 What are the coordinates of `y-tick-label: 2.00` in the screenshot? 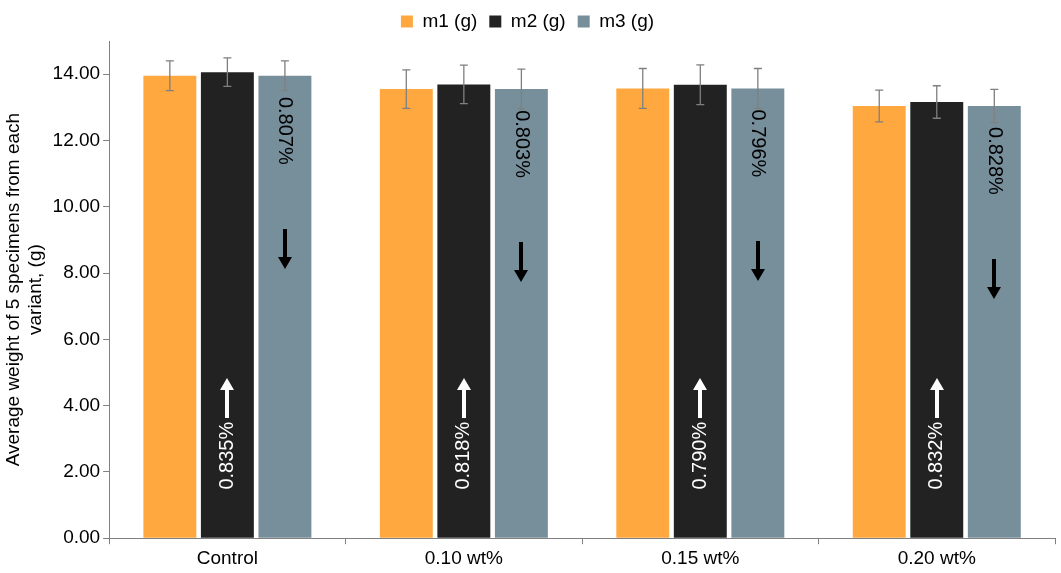 It's located at (82, 471).